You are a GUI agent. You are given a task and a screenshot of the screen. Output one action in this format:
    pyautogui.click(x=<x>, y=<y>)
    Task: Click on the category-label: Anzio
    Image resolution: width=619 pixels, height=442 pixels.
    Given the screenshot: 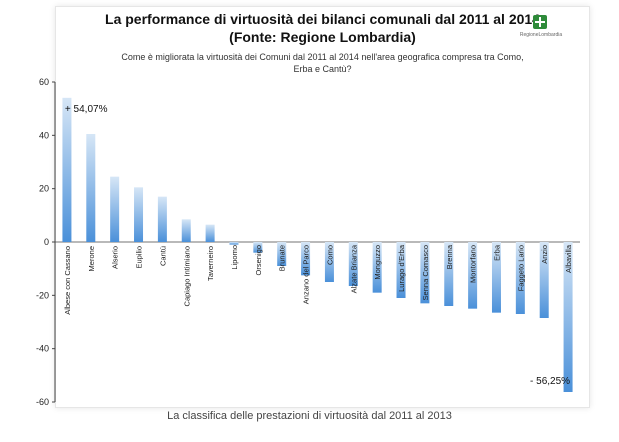 What is the action you would take?
    pyautogui.click(x=544, y=254)
    